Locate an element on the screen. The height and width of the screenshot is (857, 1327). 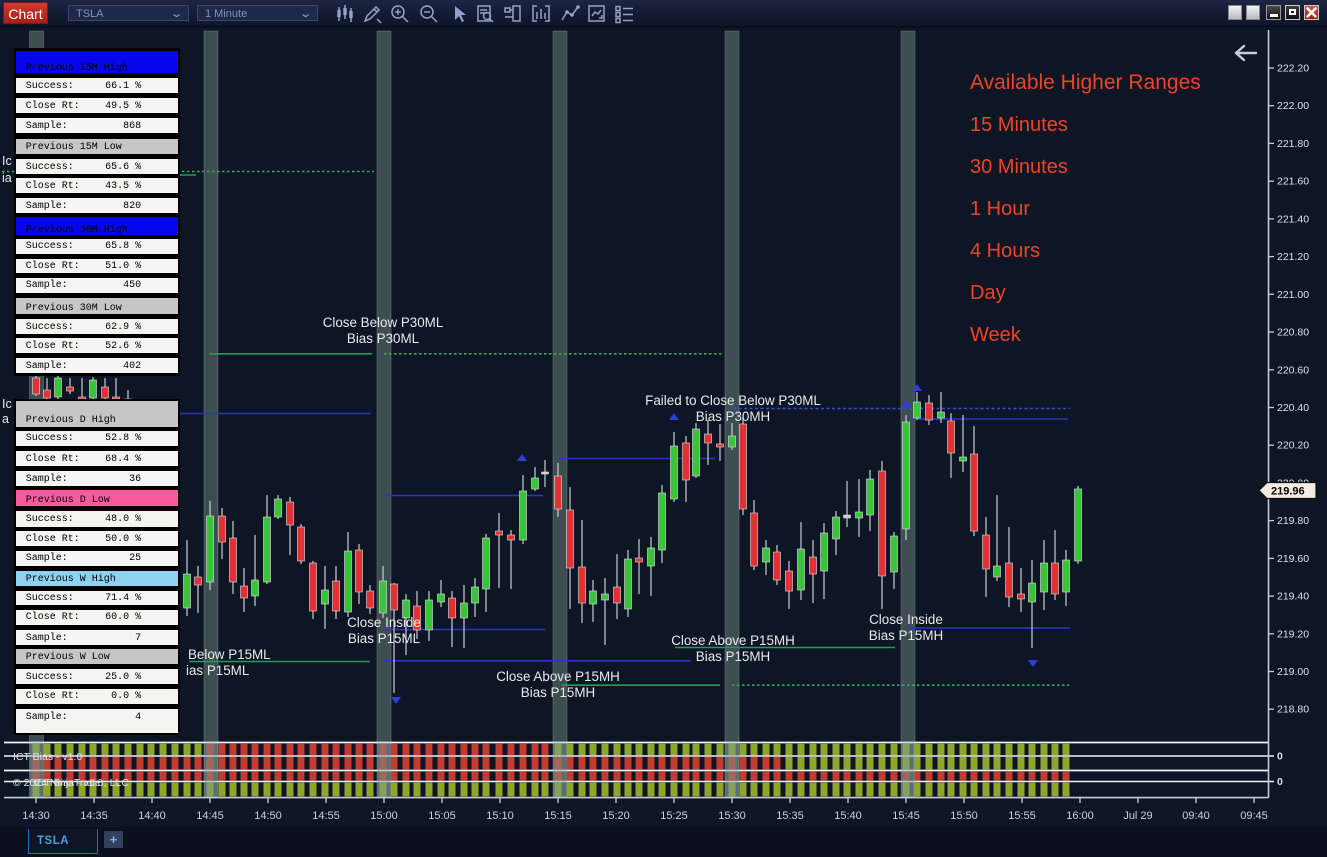
svg-text: 220.40 is located at coordinates (1293, 408).